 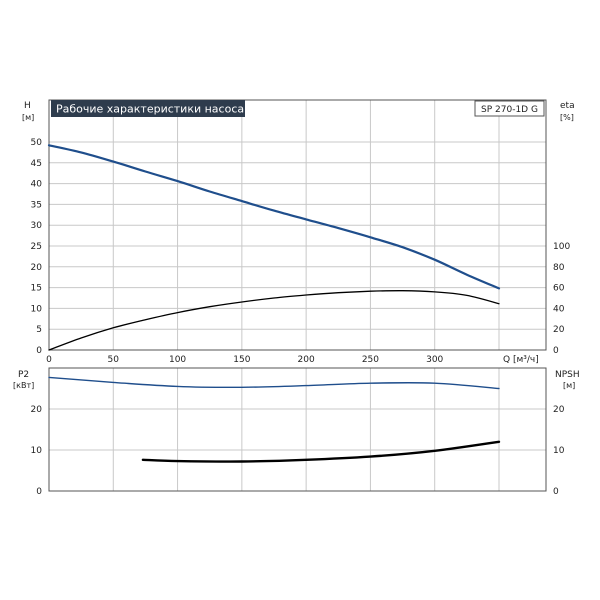 I want to click on p2-tick-label: 0, so click(x=39, y=492).